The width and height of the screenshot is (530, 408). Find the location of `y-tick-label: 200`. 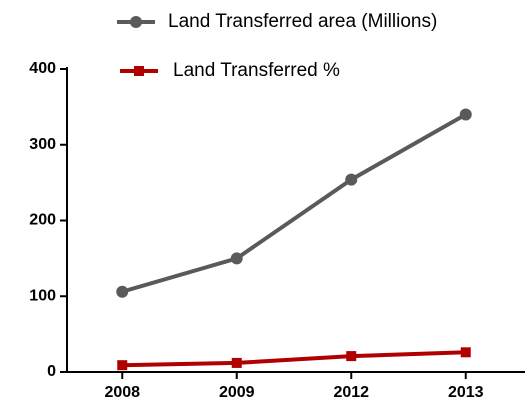

y-tick-label: 200 is located at coordinates (42, 220).